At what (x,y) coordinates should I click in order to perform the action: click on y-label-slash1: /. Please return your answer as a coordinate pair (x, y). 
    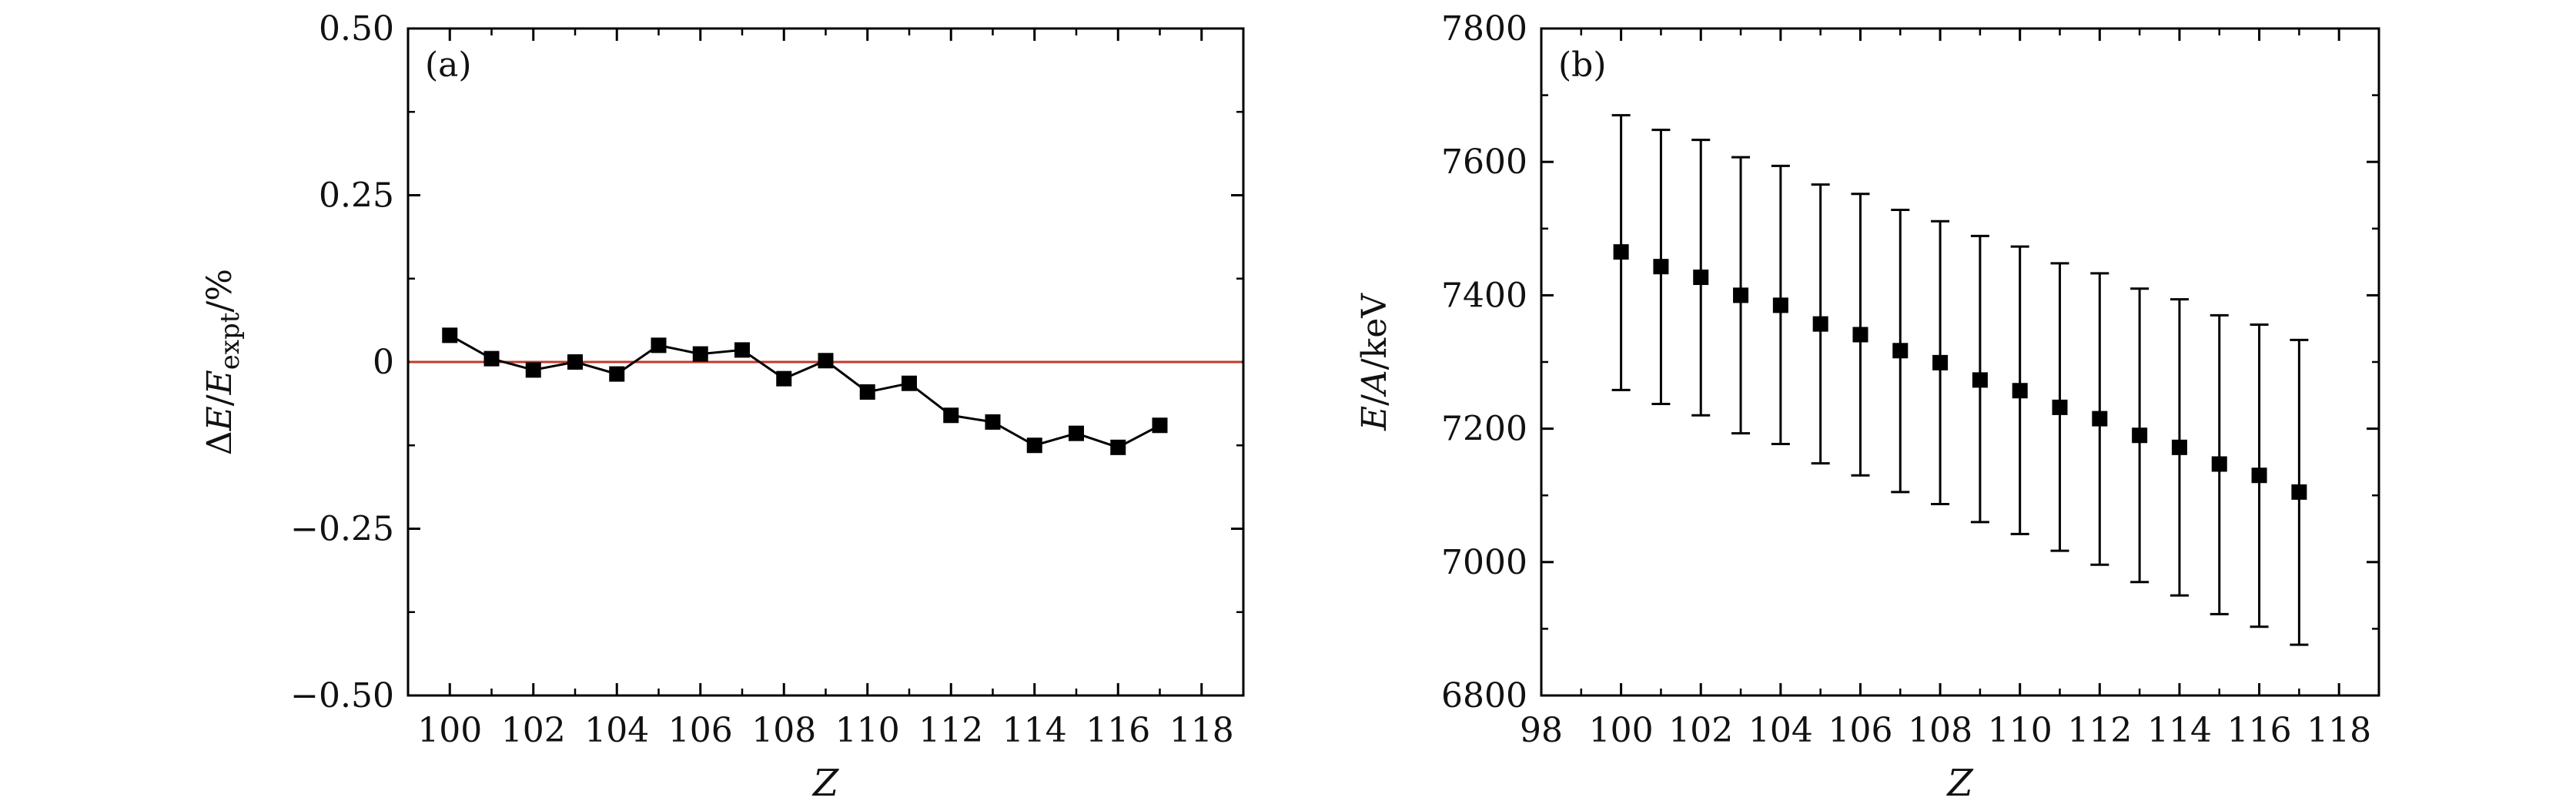
    Looking at the image, I should click on (1375, 400).